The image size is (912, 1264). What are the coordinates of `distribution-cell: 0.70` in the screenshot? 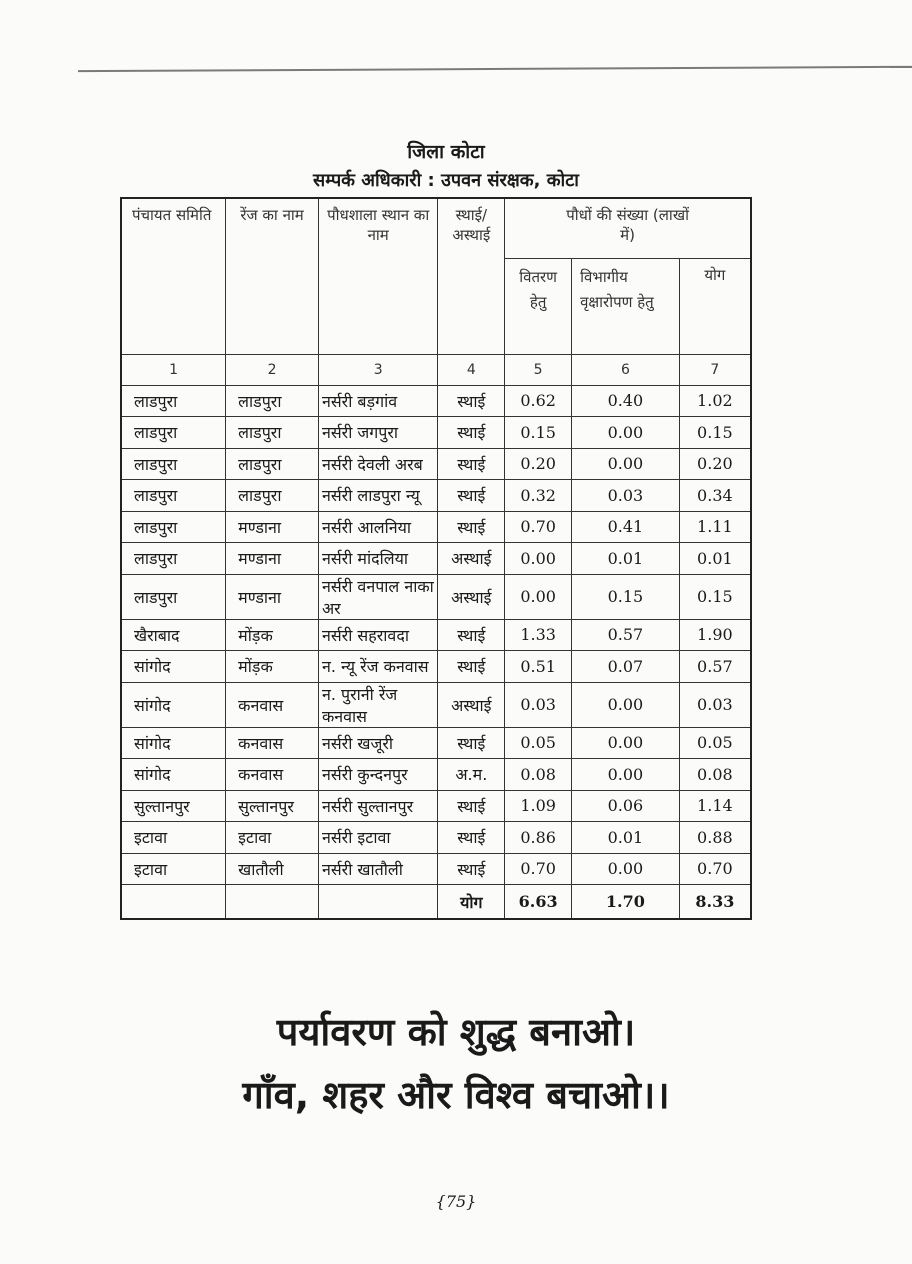 It's located at (538, 526).